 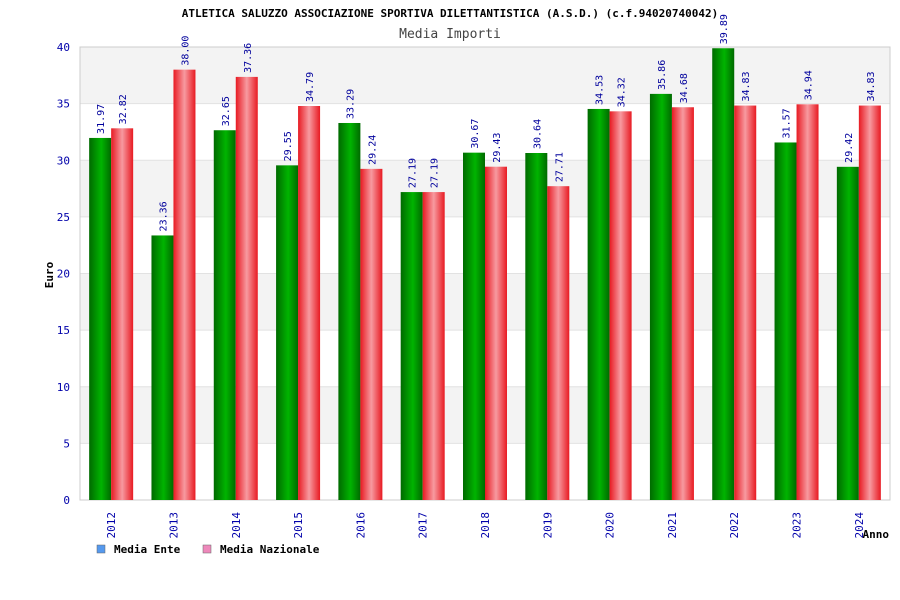 What do you see at coordinates (497, 148) in the screenshot?
I see `bar-value-label: 29.43` at bounding box center [497, 148].